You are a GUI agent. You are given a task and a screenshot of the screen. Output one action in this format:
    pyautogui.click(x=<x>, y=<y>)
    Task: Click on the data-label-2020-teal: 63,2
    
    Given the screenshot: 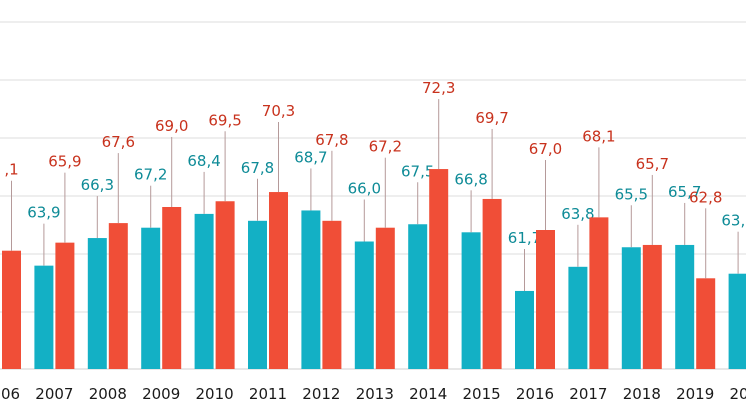 What is the action you would take?
    pyautogui.click(x=733, y=221)
    